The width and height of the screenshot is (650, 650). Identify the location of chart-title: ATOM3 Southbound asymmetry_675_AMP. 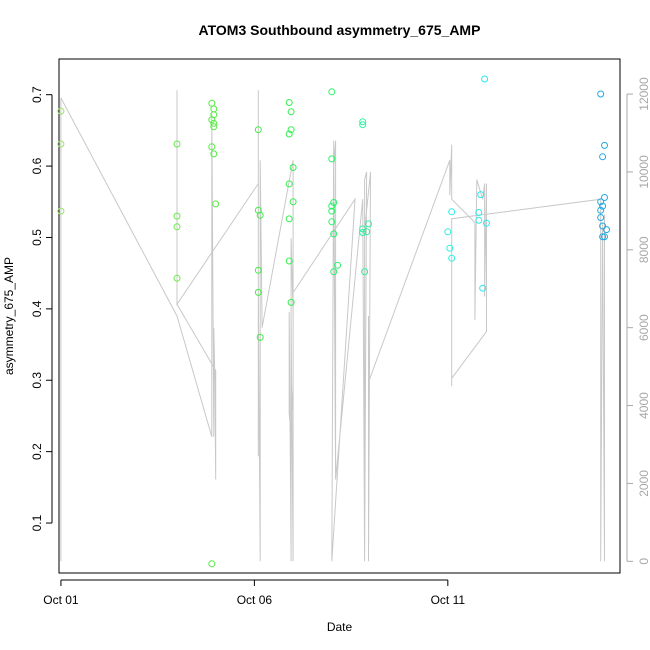
(340, 30).